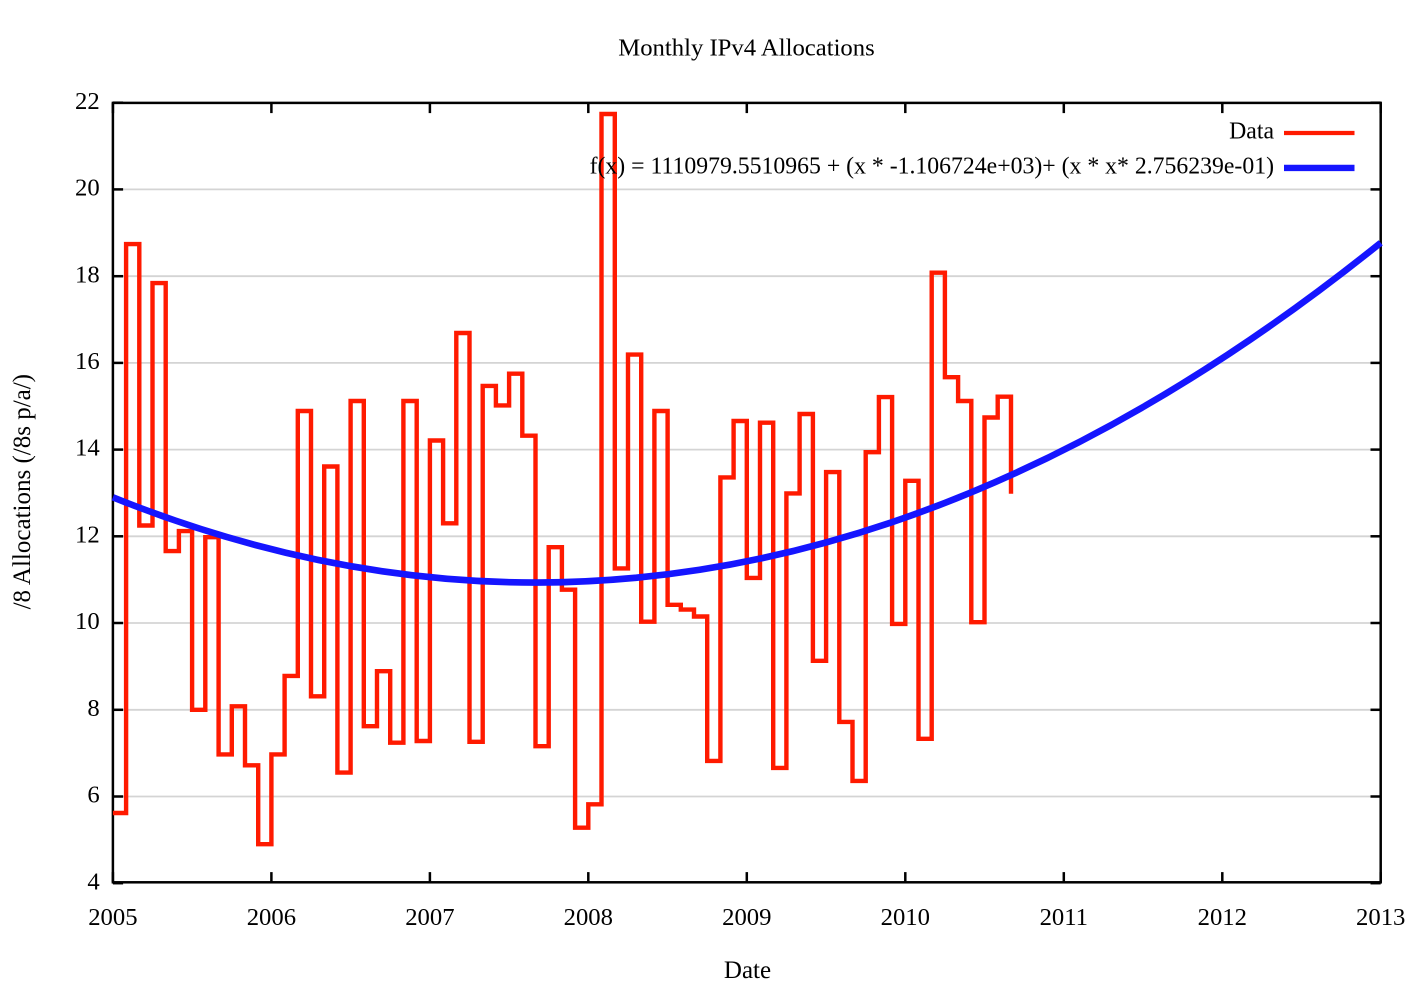 The image size is (1420, 998). What do you see at coordinates (87, 621) in the screenshot?
I see `svg-text: 10` at bounding box center [87, 621].